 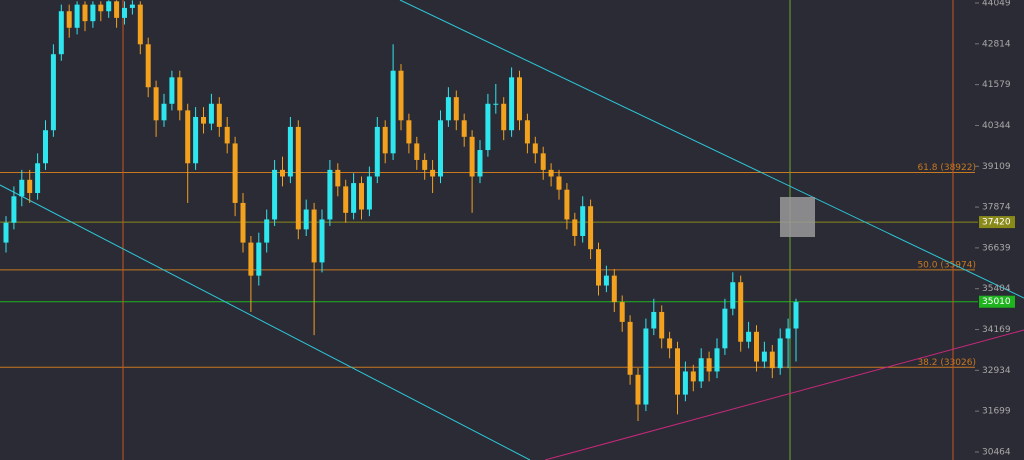 What do you see at coordinates (797, 217) in the screenshot?
I see `selection-box` at bounding box center [797, 217].